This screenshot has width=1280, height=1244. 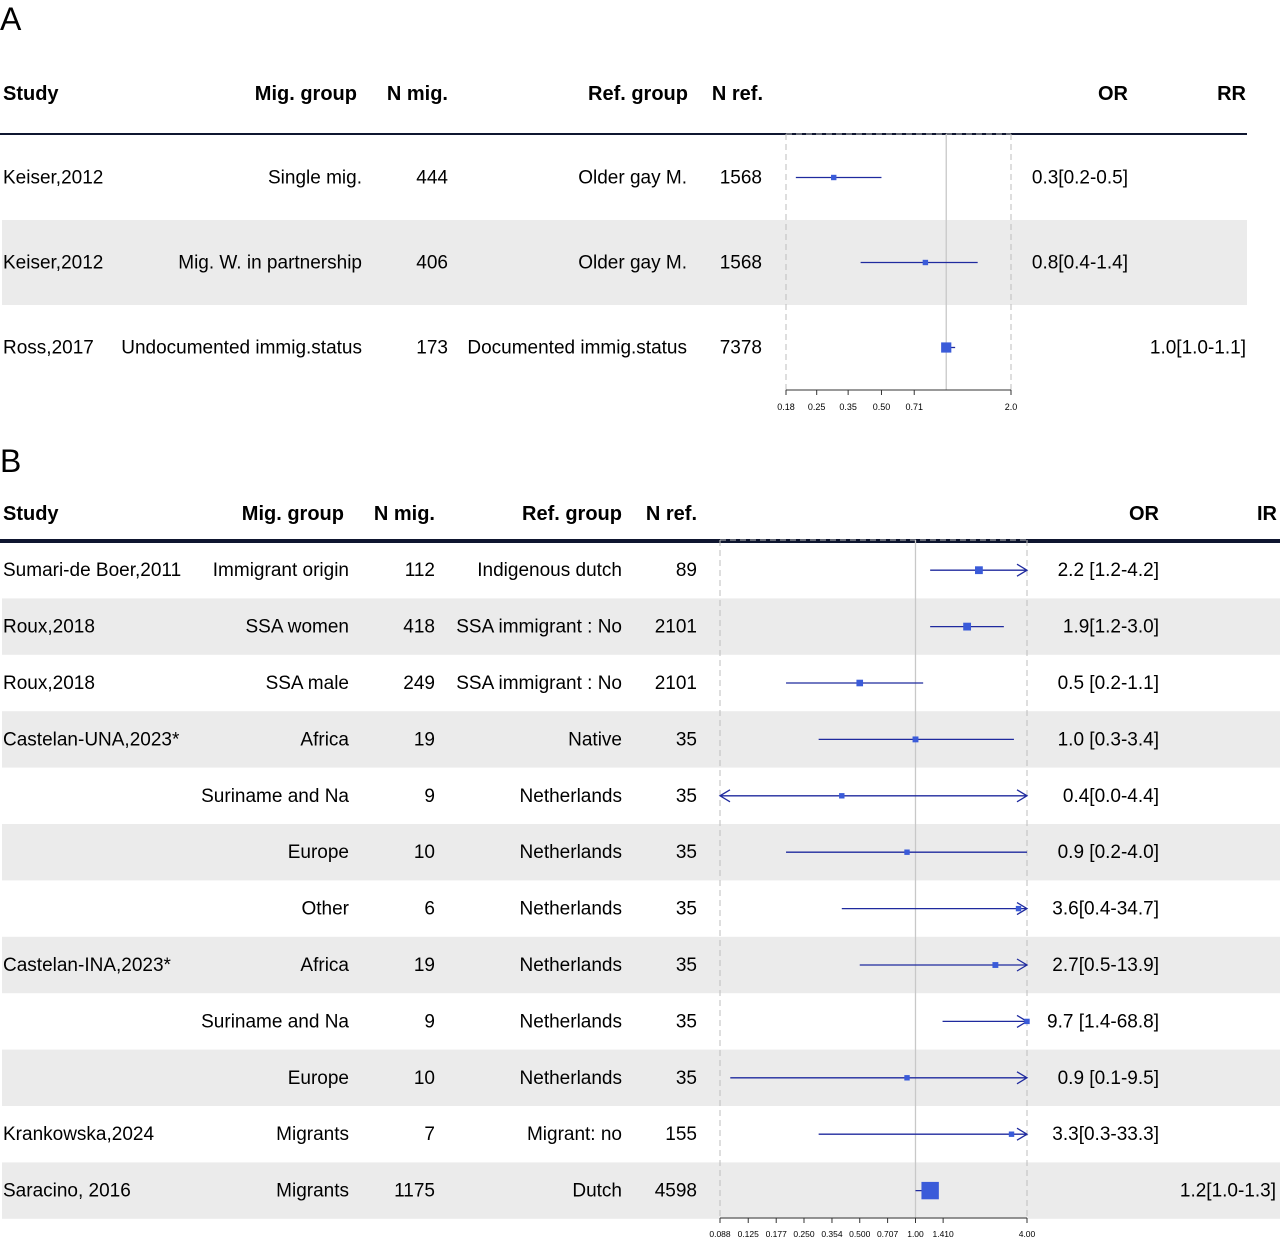 I want to click on panel-a-cell-n-ref: 7378, so click(x=741, y=348).